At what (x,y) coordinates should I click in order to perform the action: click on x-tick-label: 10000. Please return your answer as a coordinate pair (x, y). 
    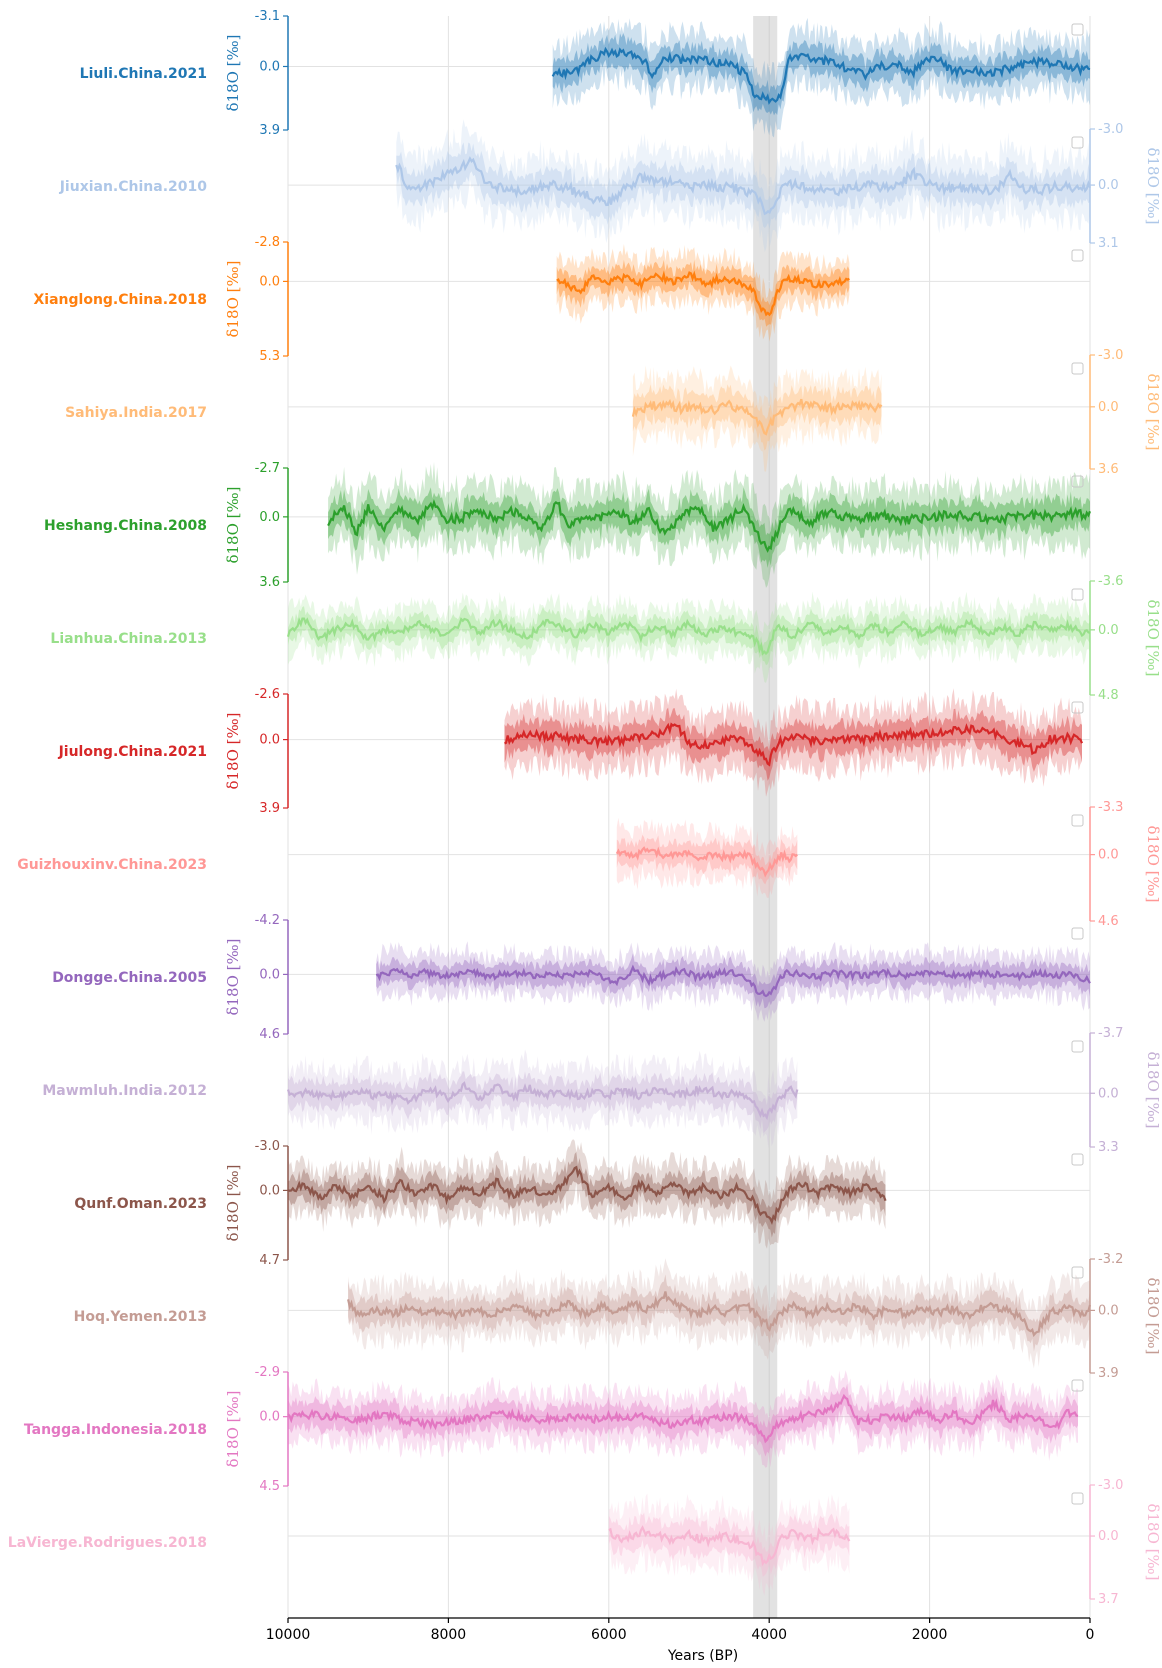
    Looking at the image, I should click on (288, 1635).